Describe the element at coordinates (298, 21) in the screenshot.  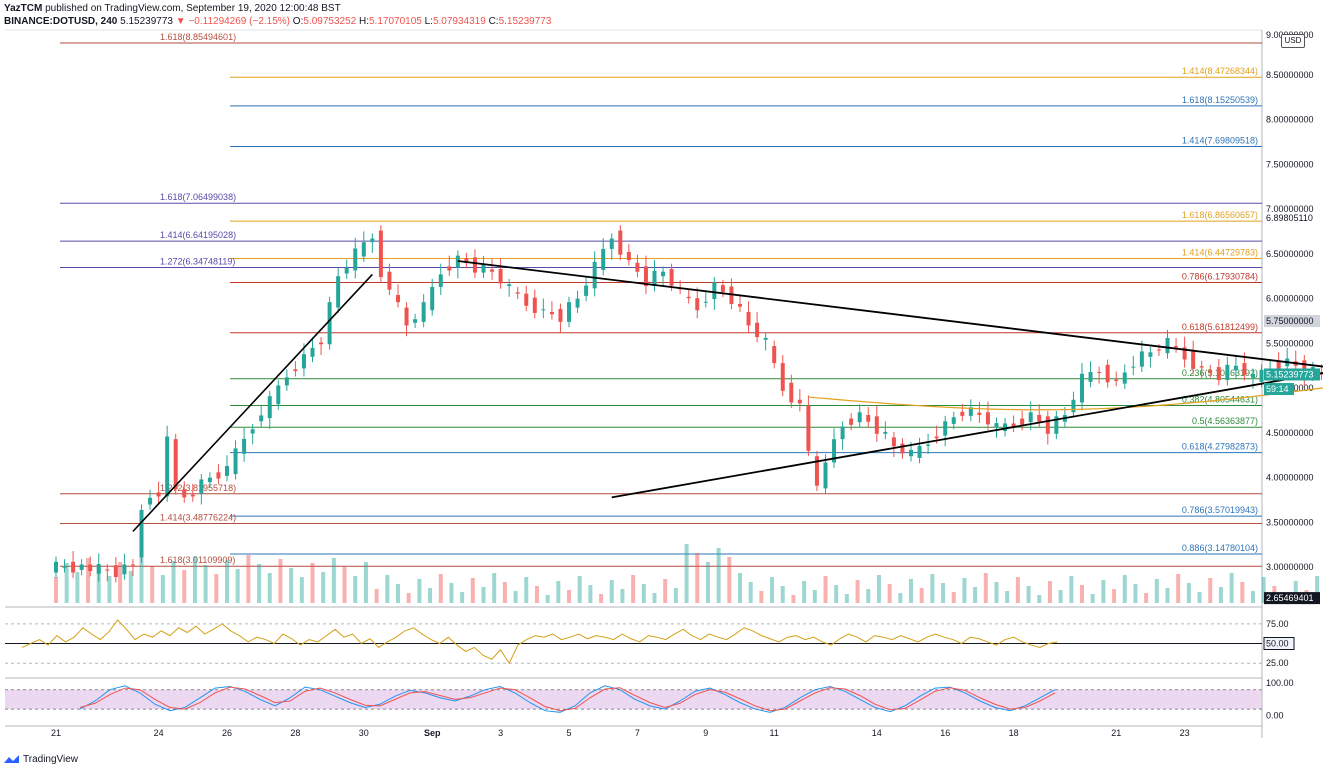
I see `open-label: O:` at that location.